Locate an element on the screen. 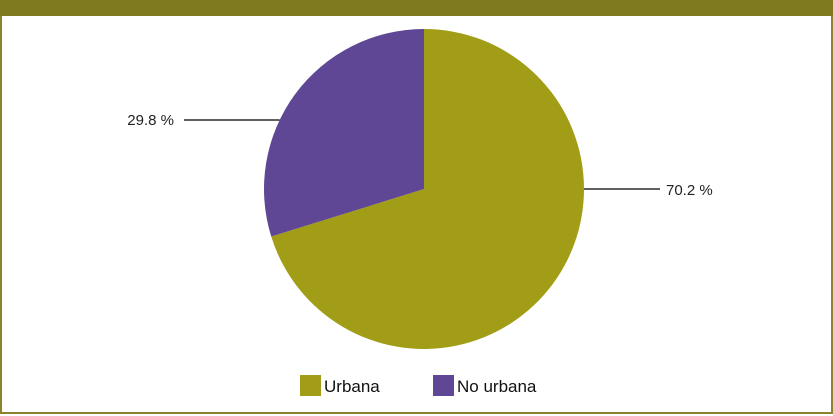 The image size is (833, 416). pie-slice-no-urbana is located at coordinates (344, 133).